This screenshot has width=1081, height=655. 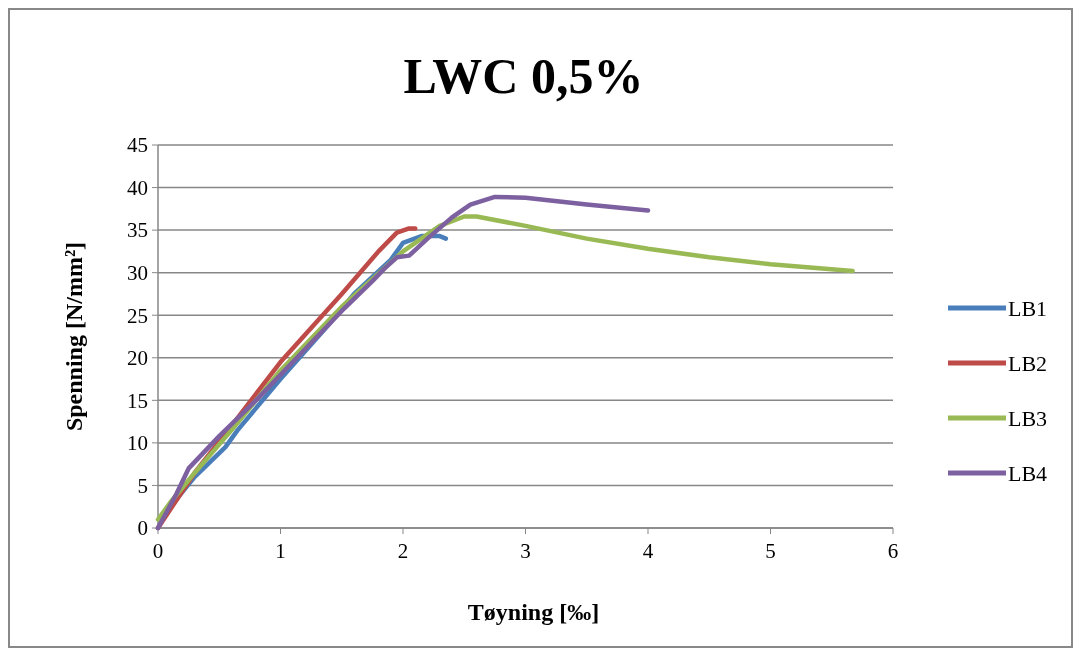 I want to click on legend-label: LB3, so click(x=1028, y=418).